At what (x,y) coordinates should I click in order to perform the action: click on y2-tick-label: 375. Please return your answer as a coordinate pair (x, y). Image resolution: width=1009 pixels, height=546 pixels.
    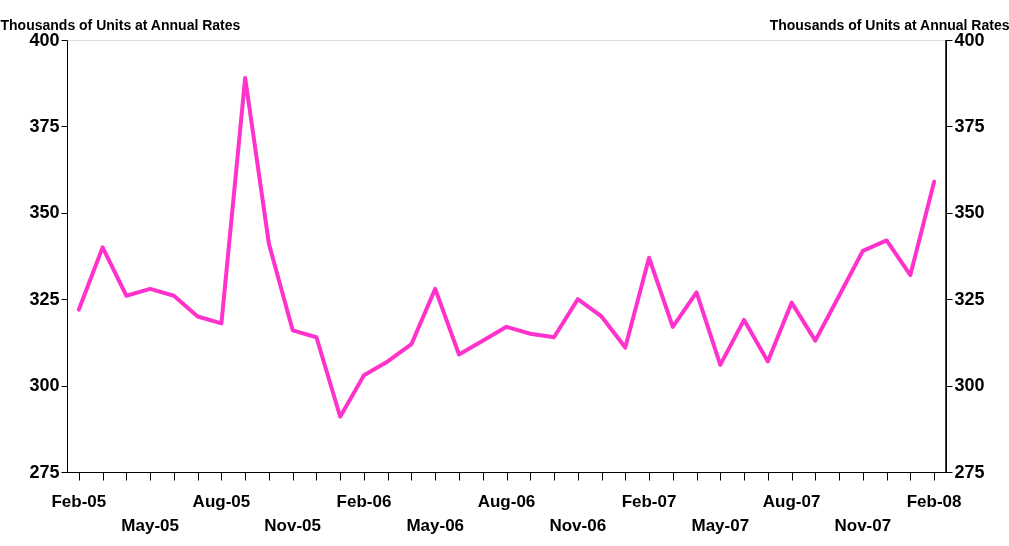
    Looking at the image, I should click on (969, 125).